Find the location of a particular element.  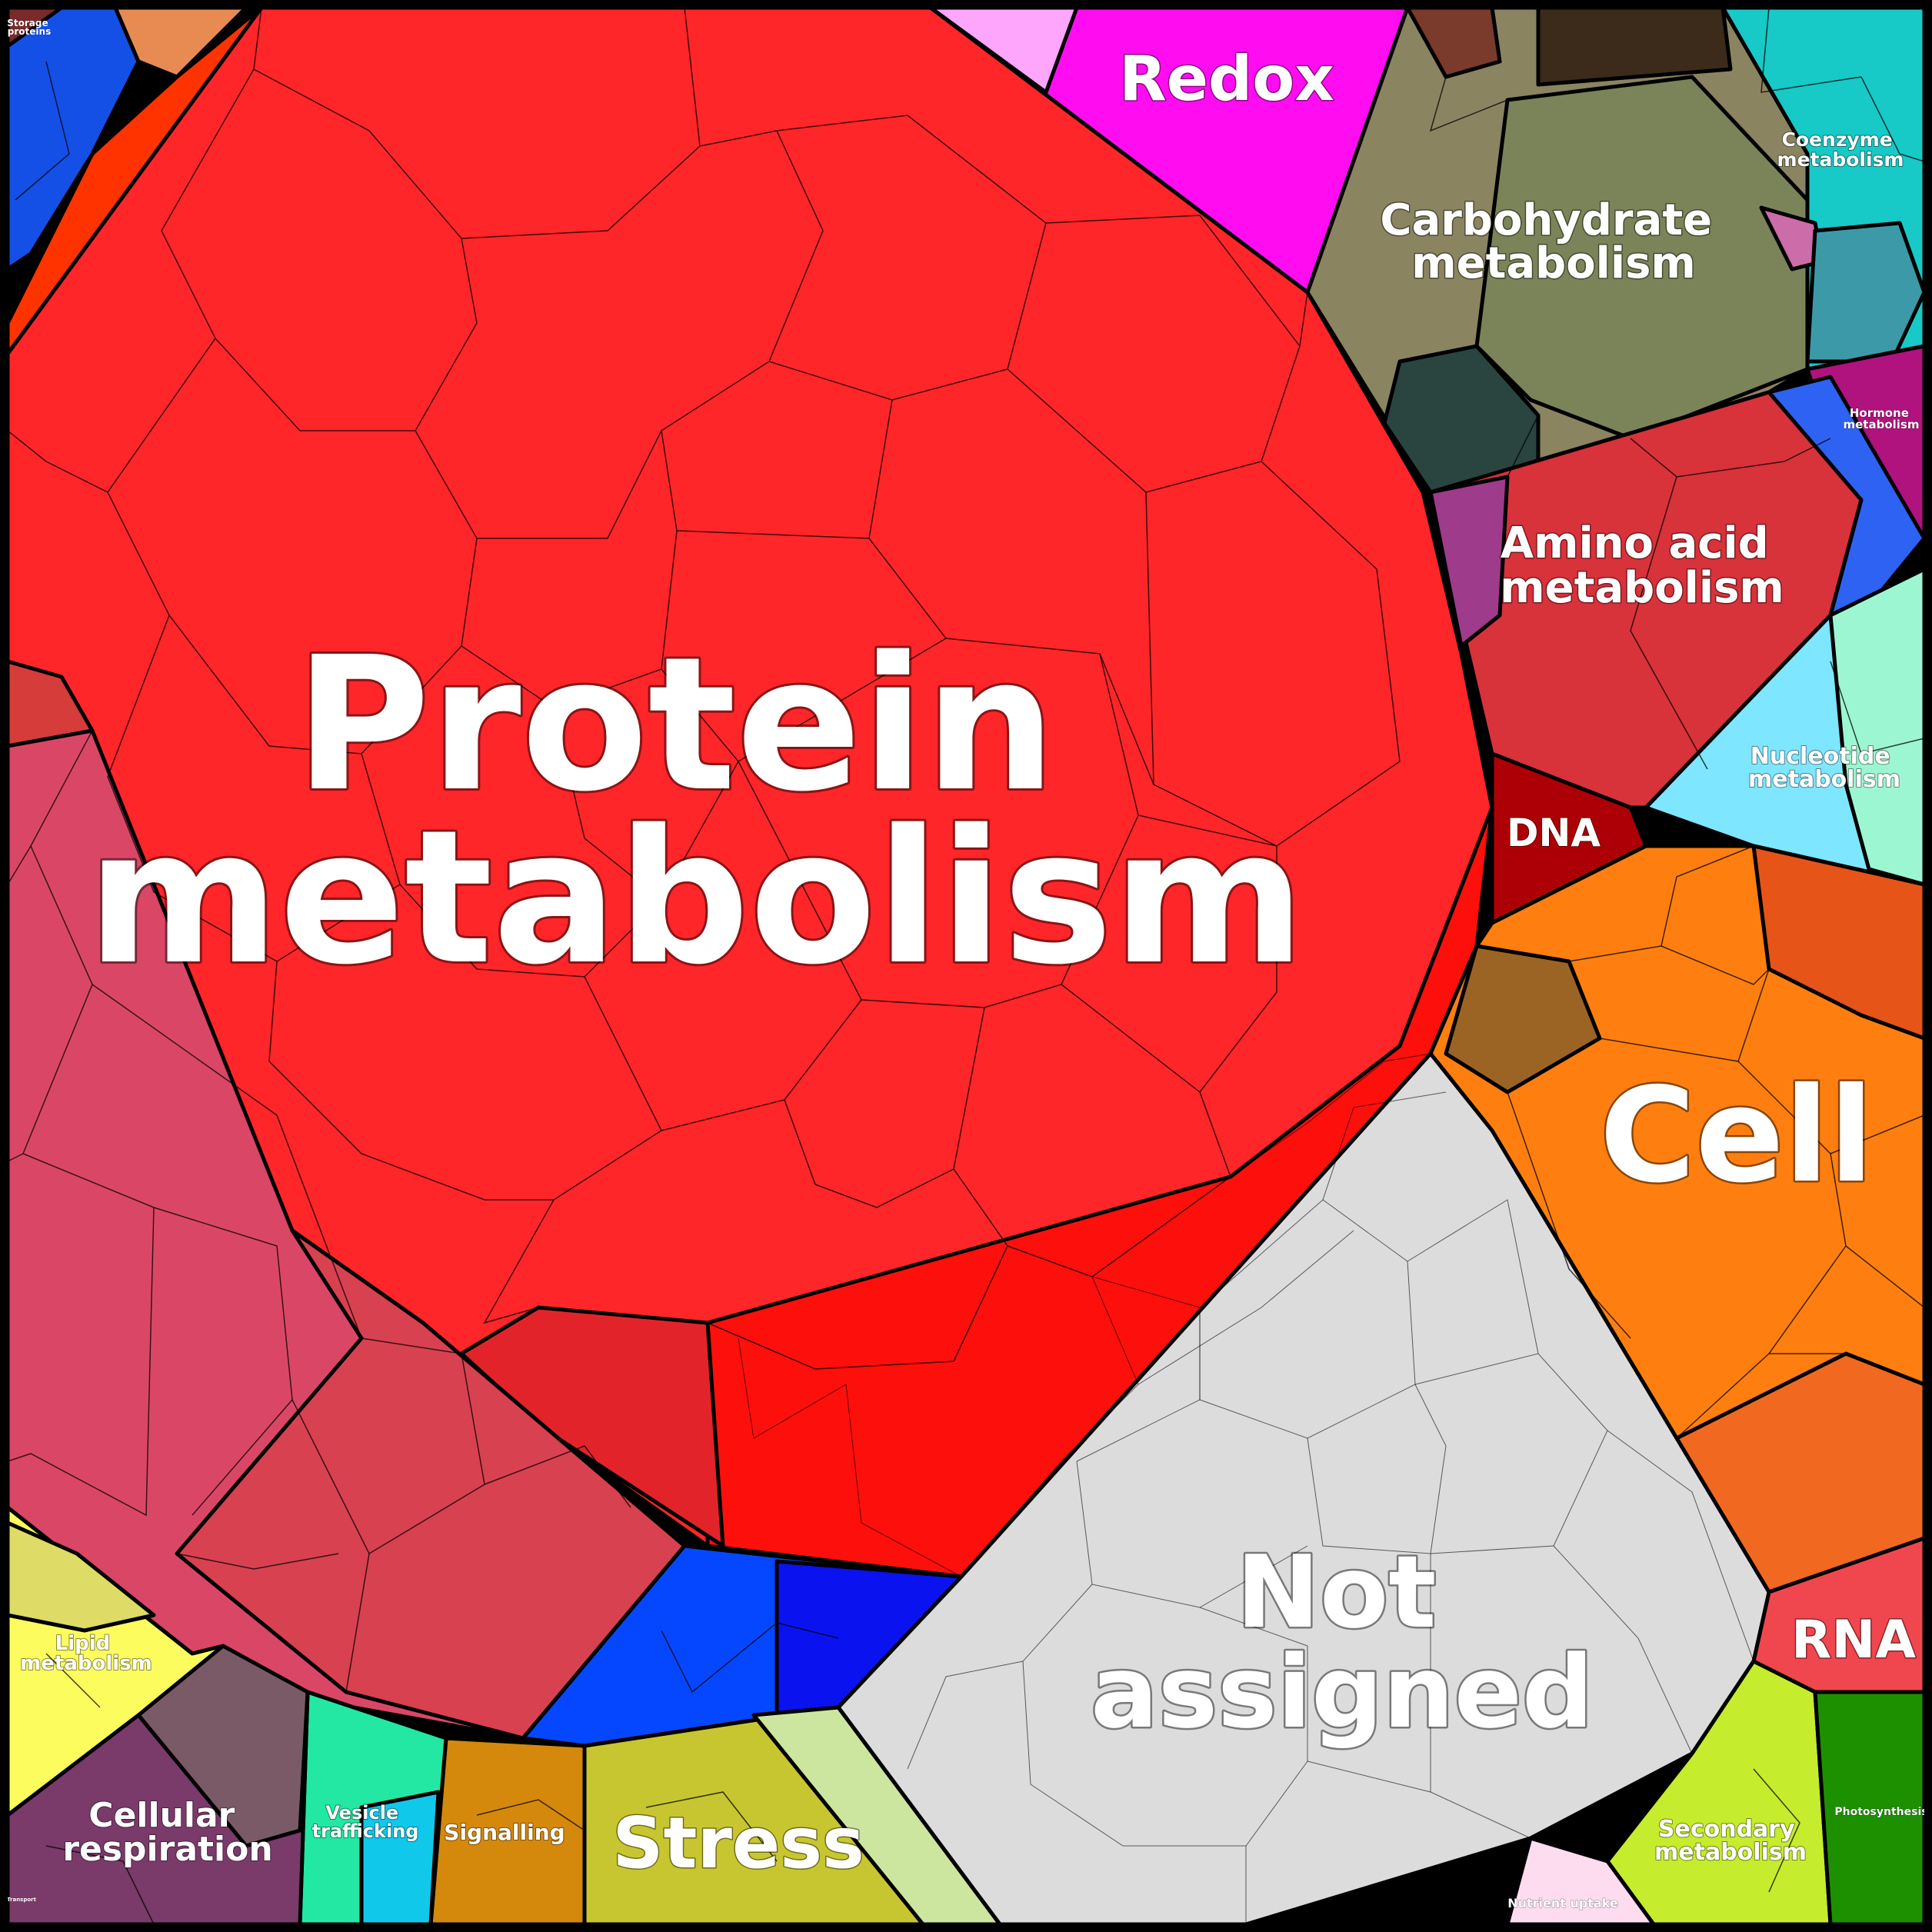

stress-label: Stress is located at coordinates (738, 1843).